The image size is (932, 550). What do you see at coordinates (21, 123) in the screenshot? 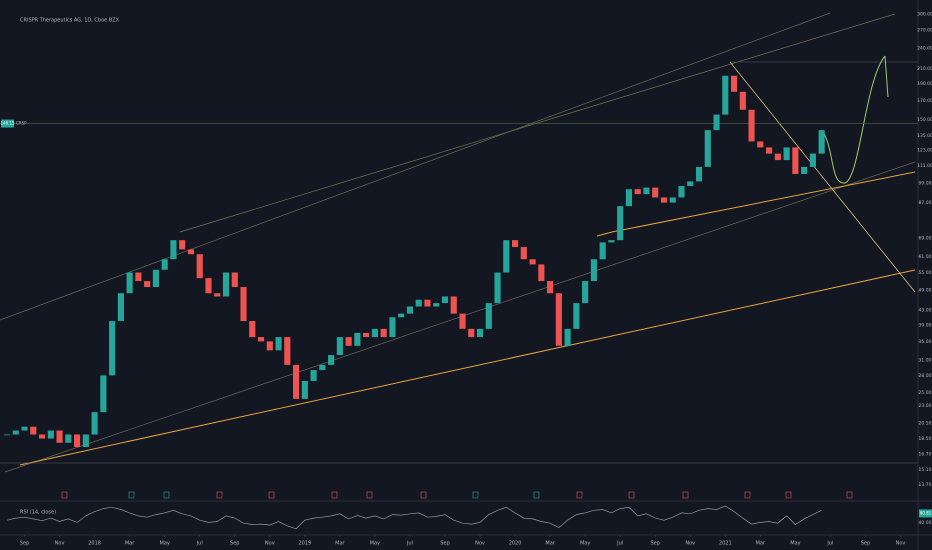
I see `symbol-label: CRSP` at bounding box center [21, 123].